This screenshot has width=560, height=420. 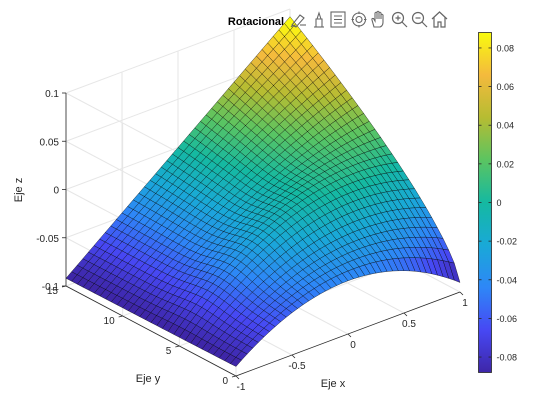 What do you see at coordinates (439, 19) in the screenshot?
I see `home-icon` at bounding box center [439, 19].